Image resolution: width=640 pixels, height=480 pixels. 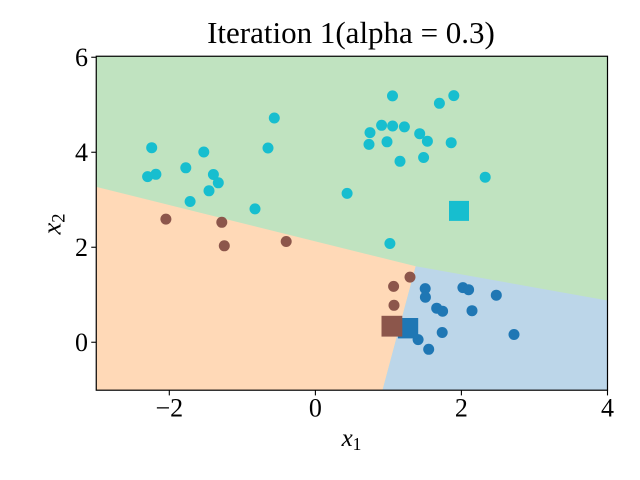 I want to click on svg-text: x2, so click(x=53, y=224).